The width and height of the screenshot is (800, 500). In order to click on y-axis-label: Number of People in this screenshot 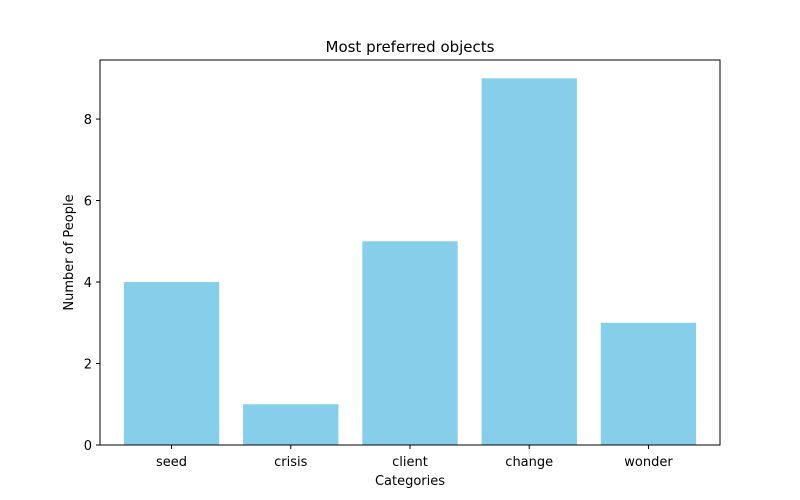, I will do `click(69, 252)`.